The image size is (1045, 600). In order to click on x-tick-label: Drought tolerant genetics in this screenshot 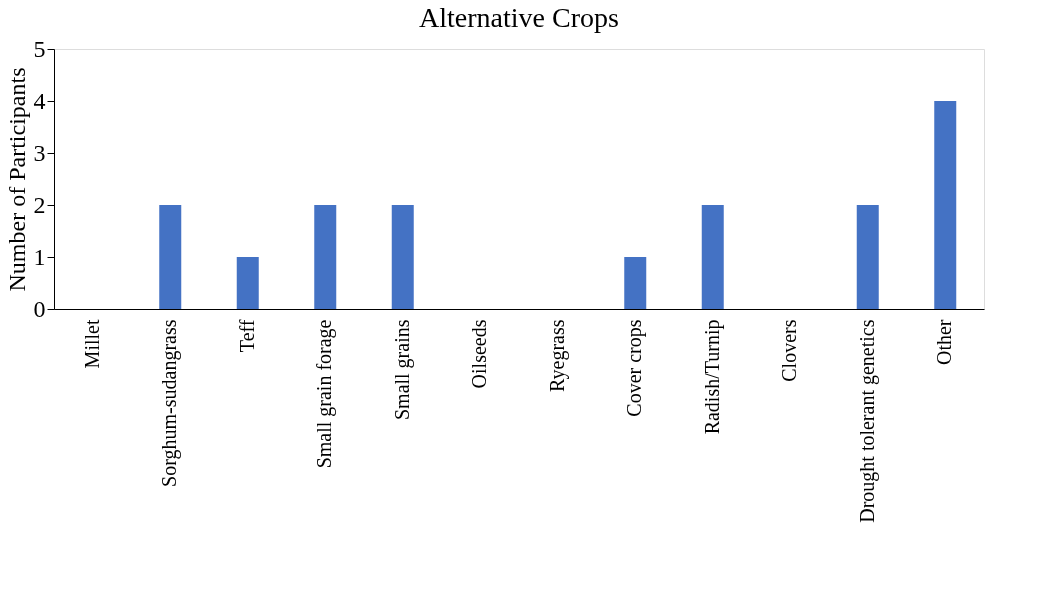, I will do `click(867, 421)`.